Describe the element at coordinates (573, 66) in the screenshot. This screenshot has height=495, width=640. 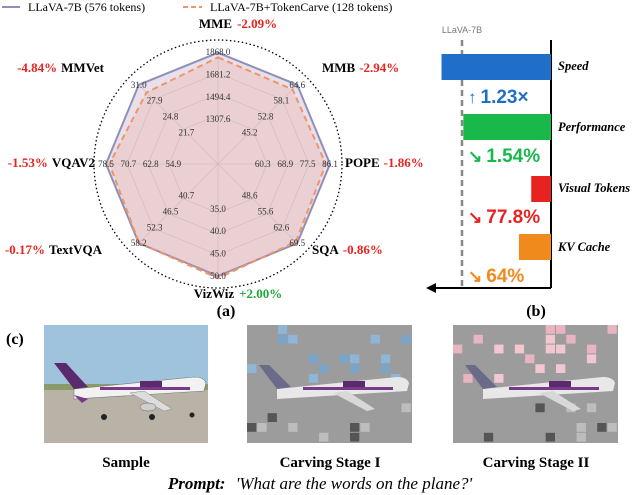
I see `bar-category-label: Speed` at that location.